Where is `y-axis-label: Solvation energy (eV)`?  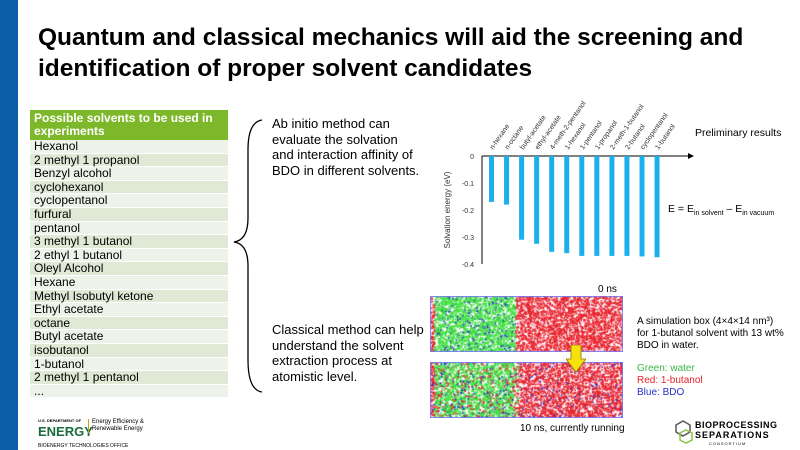
y-axis-label: Solvation energy (eV) is located at coordinates (447, 209).